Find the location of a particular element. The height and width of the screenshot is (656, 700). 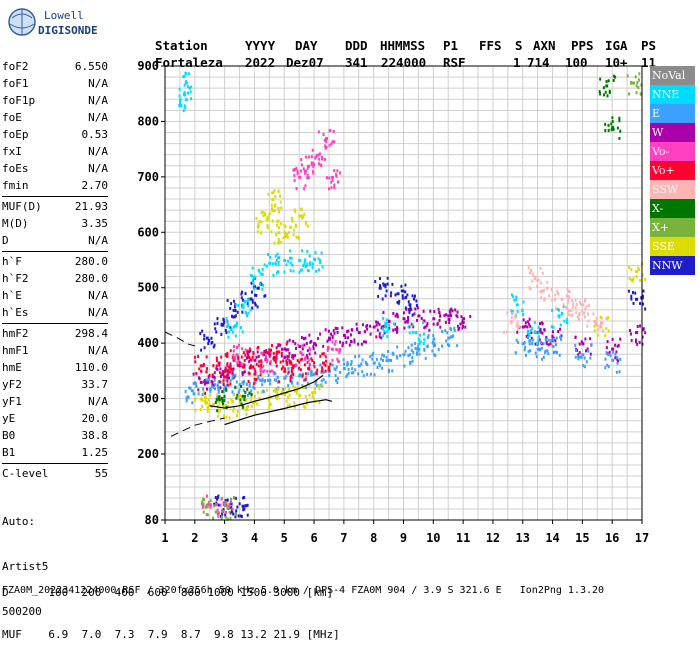

param-row: foEp 0.53 is located at coordinates (55, 134).